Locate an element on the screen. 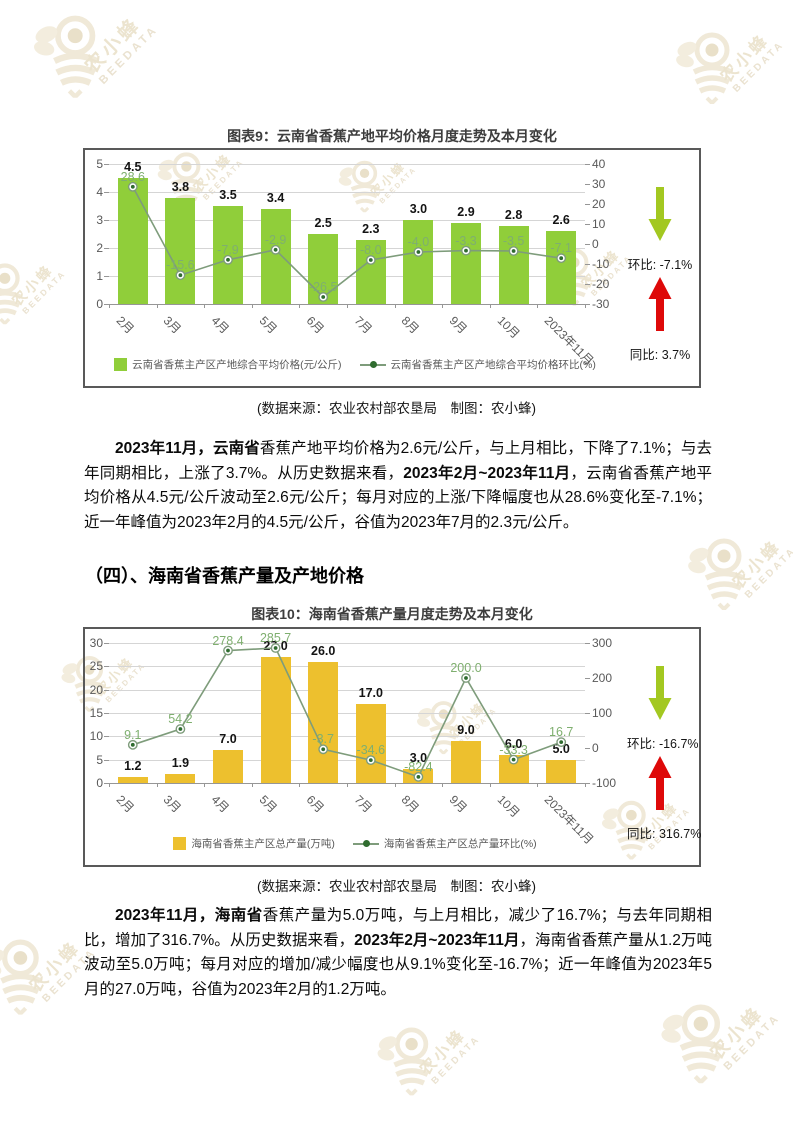  left-axis-tick-label: 3 is located at coordinates (99, 220).